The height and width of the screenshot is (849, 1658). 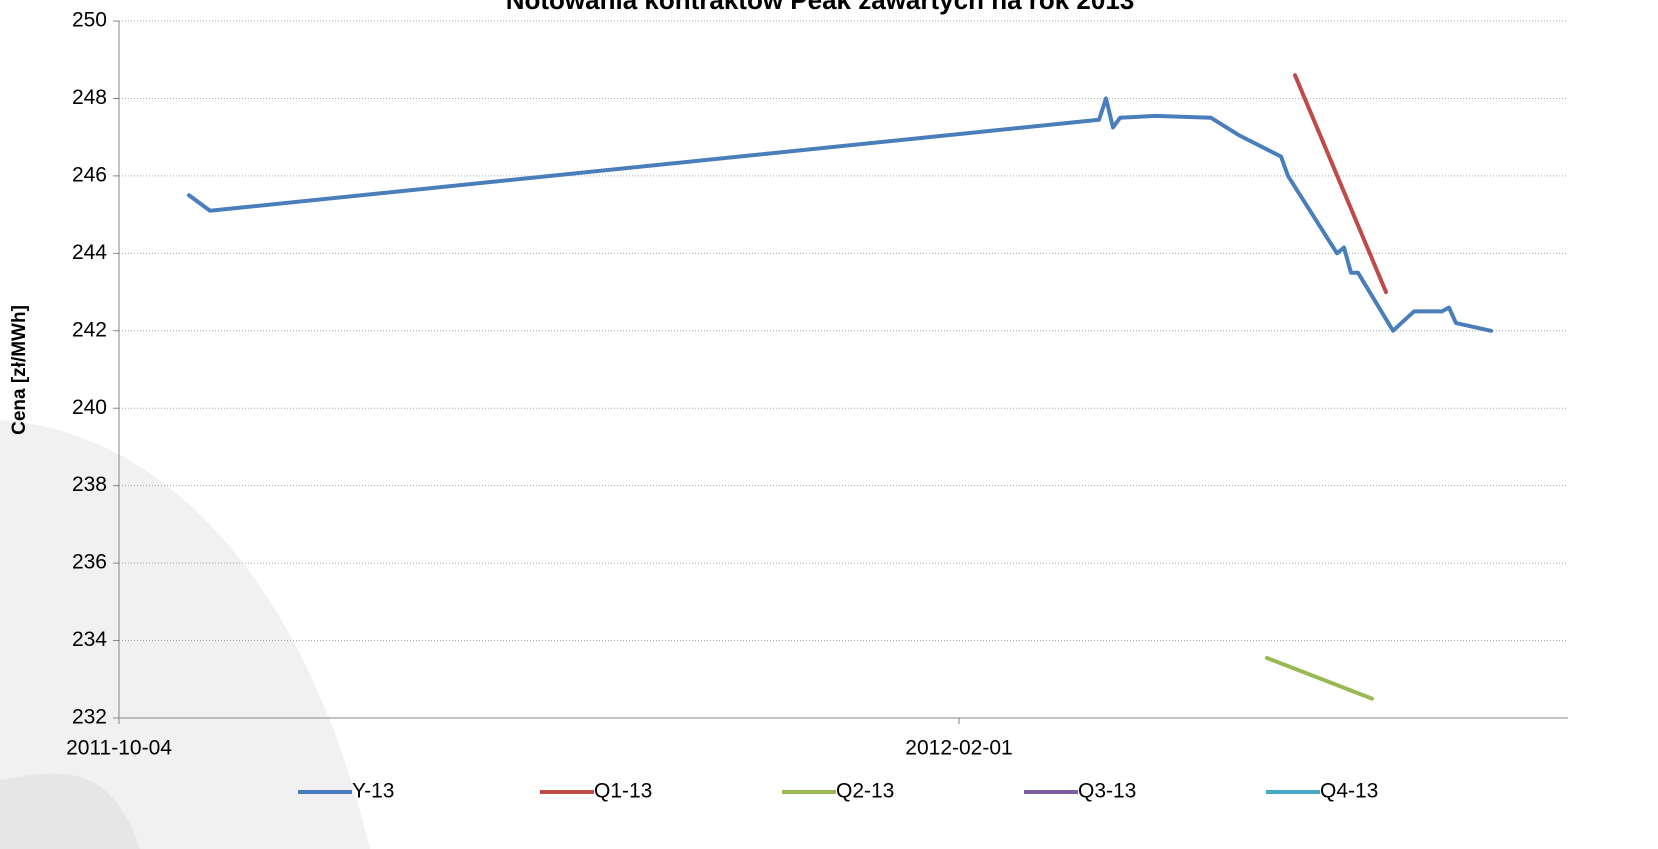 What do you see at coordinates (89, 717) in the screenshot?
I see `y-tick-label: 232` at bounding box center [89, 717].